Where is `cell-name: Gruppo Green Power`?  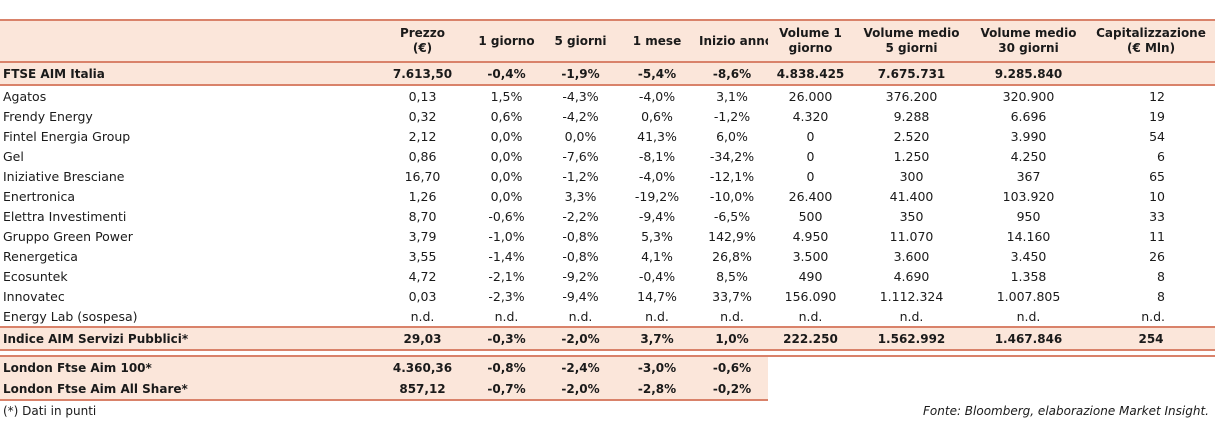 cell-name: Gruppo Green Power is located at coordinates (187, 236).